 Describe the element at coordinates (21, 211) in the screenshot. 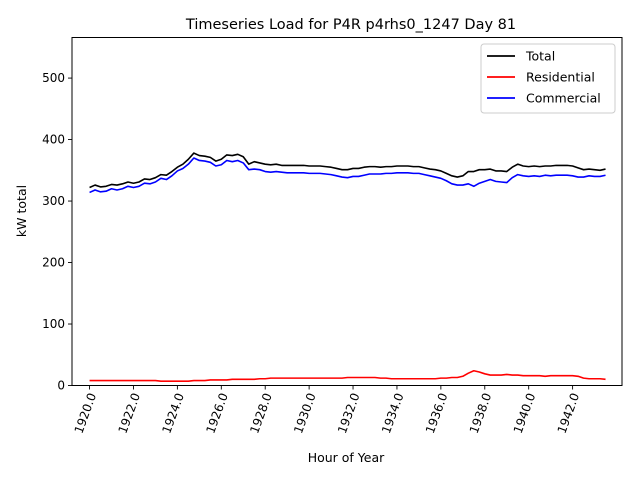

I see `y-axis-label: kW total` at that location.